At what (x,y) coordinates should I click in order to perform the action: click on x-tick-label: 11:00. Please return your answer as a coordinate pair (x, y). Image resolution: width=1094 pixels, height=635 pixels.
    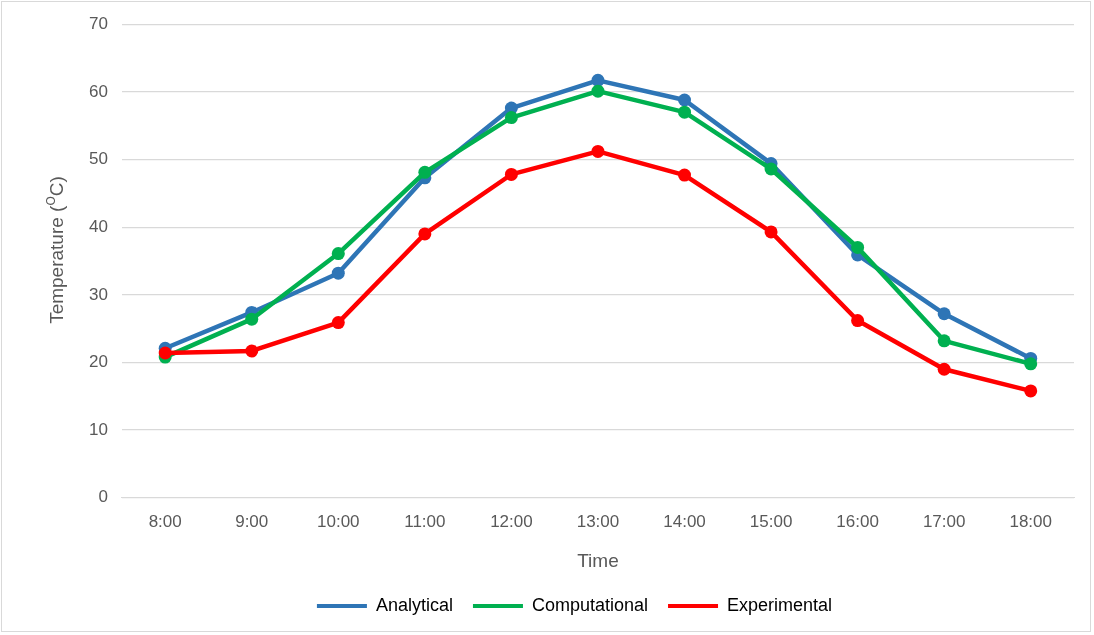
    Looking at the image, I should click on (425, 521).